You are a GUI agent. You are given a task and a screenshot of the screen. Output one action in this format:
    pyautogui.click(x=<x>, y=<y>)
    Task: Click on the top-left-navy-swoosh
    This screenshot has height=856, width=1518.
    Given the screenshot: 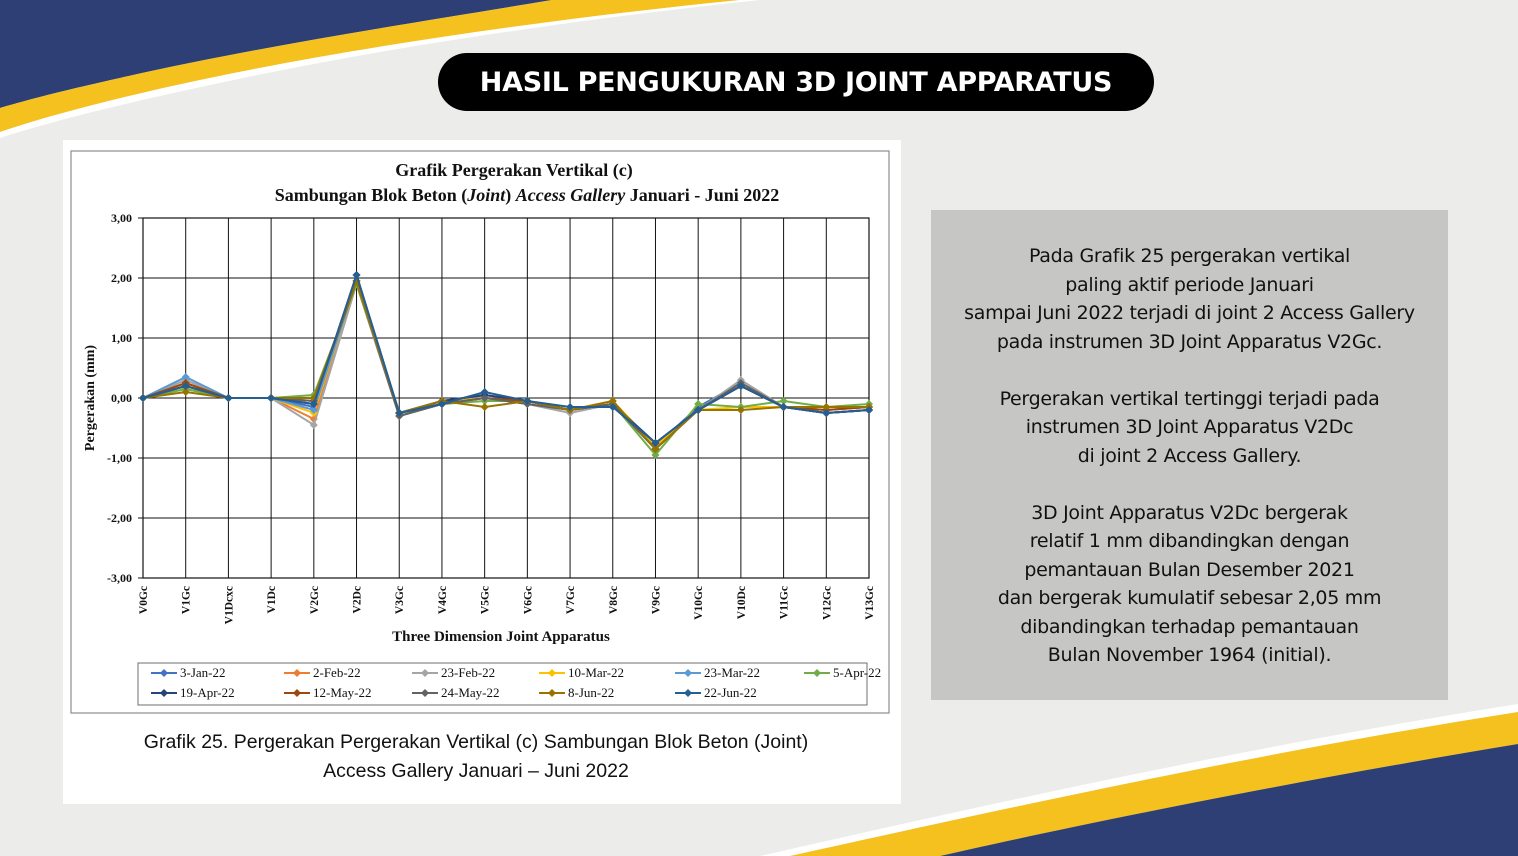 What is the action you would take?
    pyautogui.click(x=276, y=54)
    